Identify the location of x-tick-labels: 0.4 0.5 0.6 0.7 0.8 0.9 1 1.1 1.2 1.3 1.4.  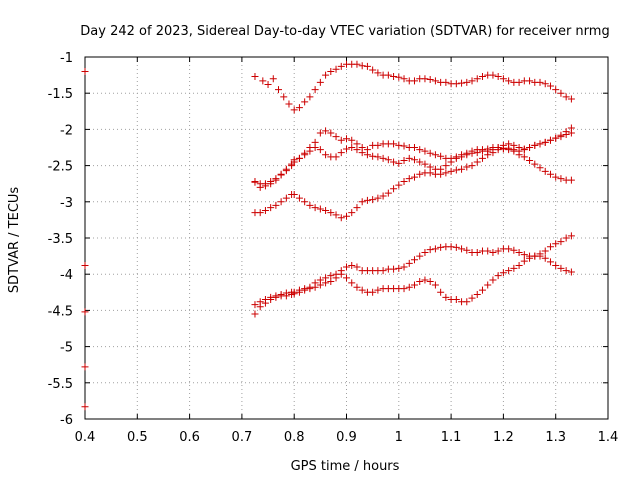
(347, 437).